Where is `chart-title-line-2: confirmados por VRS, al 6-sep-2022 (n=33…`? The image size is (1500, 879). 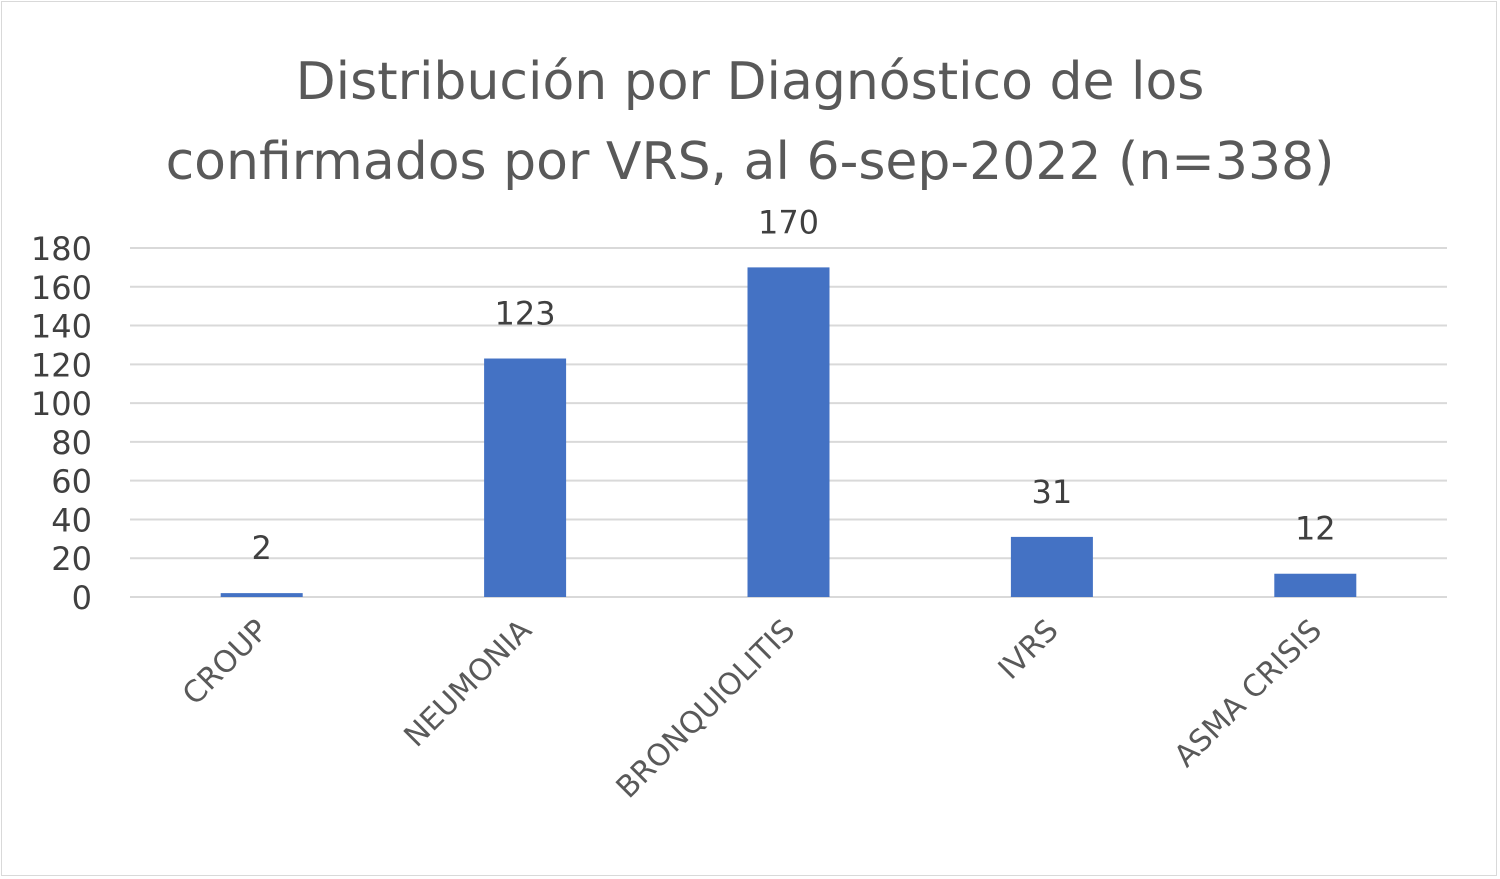
chart-title-line-2: confirmados por VRS, al 6-sep-2022 (n=33… is located at coordinates (750, 162).